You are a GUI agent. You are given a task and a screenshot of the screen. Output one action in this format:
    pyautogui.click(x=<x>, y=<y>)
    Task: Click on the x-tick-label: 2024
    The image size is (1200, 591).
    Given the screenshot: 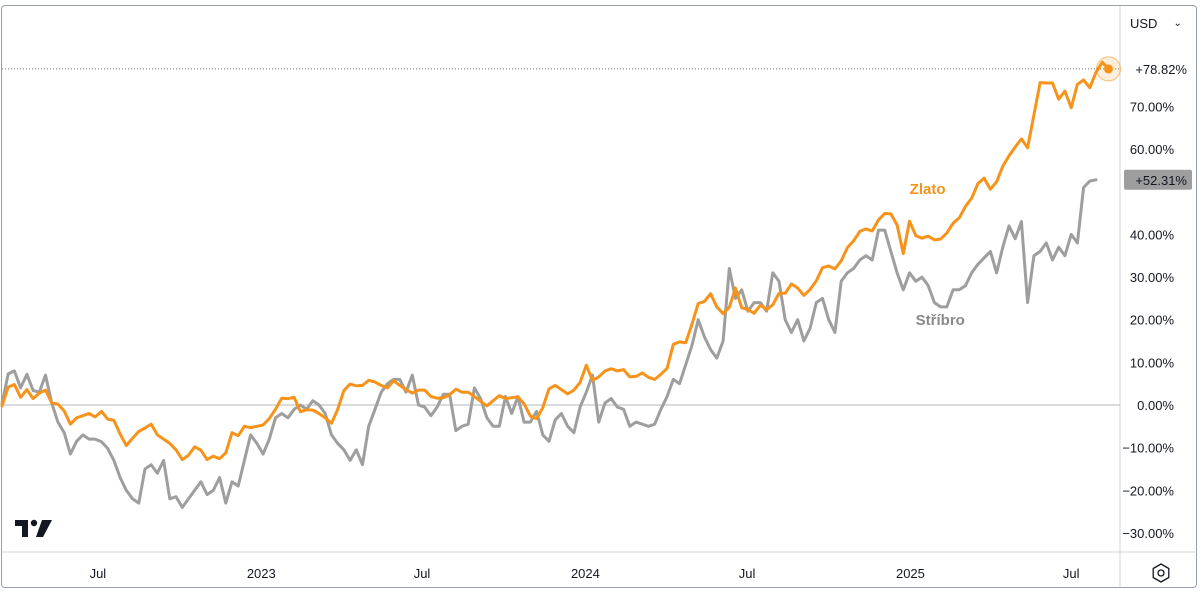 What is the action you would take?
    pyautogui.click(x=585, y=573)
    